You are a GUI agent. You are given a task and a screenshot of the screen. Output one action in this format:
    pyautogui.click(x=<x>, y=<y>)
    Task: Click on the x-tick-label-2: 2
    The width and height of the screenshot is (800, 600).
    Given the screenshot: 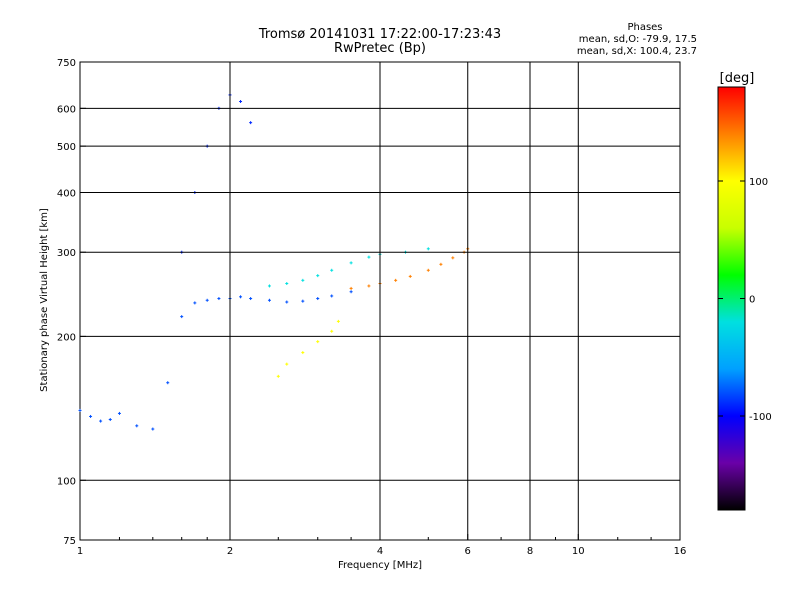 What is the action you would take?
    pyautogui.click(x=230, y=551)
    